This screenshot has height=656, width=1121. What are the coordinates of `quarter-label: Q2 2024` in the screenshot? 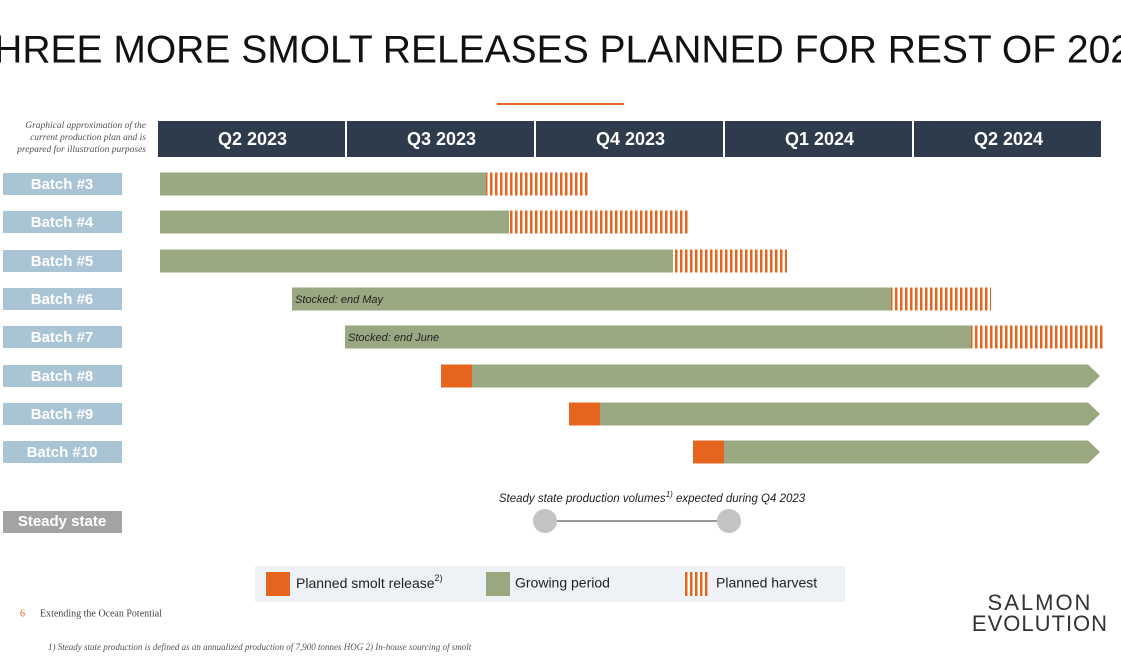 It's located at (1008, 139).